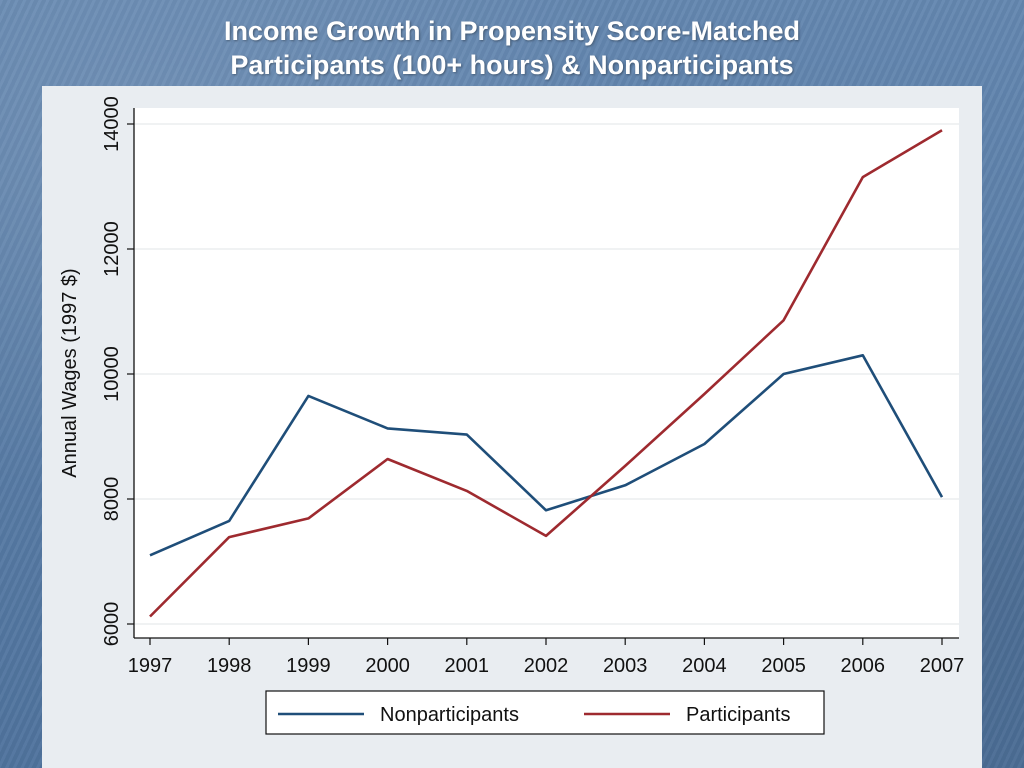  I want to click on y-tick-labels: 6000 8000 10000 12000 14000, so click(112, 371).